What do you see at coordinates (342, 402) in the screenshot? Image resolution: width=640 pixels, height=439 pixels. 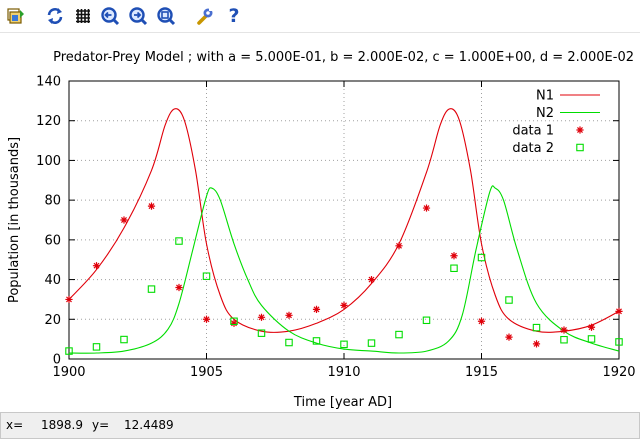 I see `x-axis-label: Time [year AD]` at bounding box center [342, 402].